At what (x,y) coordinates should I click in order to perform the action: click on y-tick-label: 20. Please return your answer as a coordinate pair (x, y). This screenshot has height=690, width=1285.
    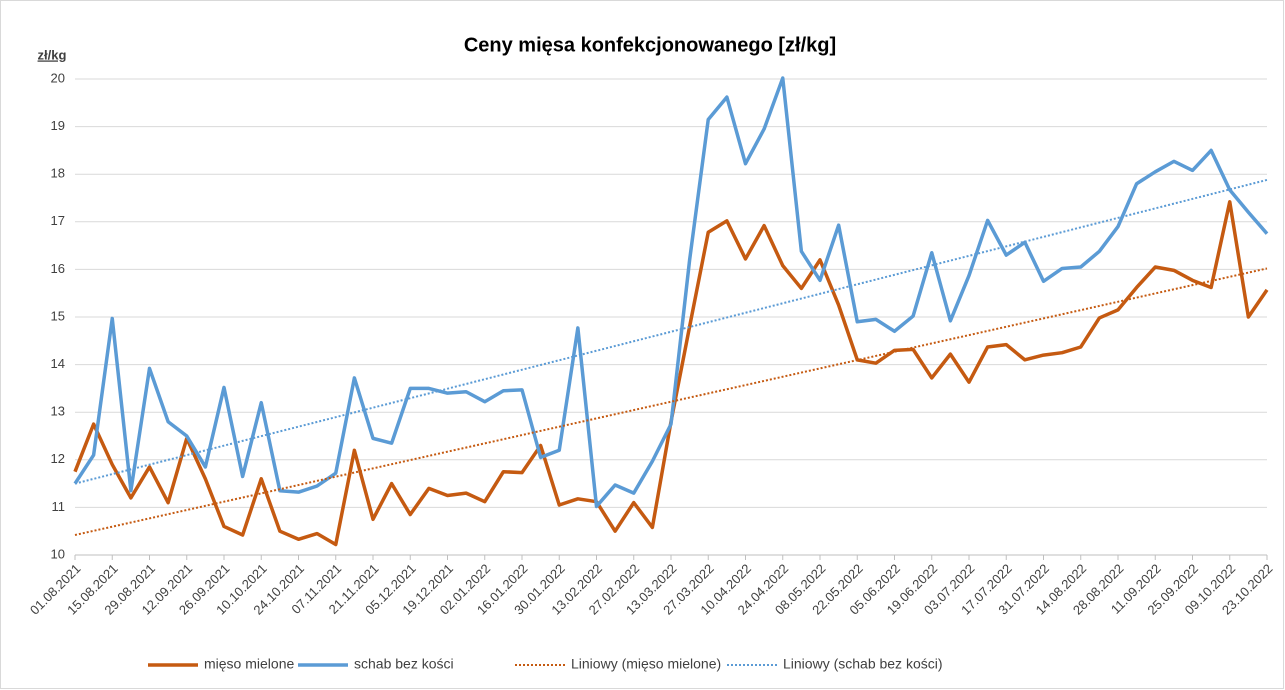
    Looking at the image, I should click on (58, 77).